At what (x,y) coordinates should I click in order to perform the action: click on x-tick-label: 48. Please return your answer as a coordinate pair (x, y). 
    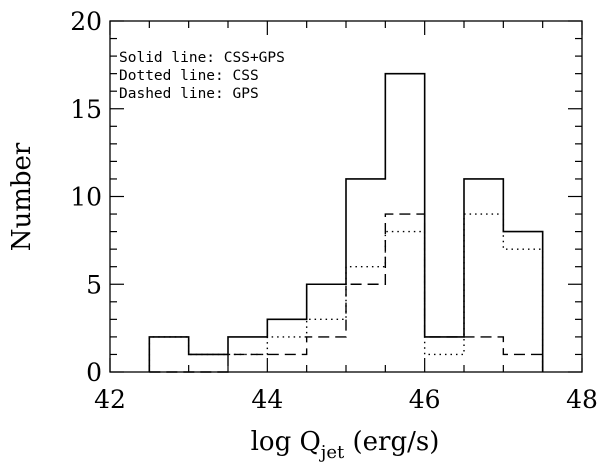
    Looking at the image, I should click on (582, 399).